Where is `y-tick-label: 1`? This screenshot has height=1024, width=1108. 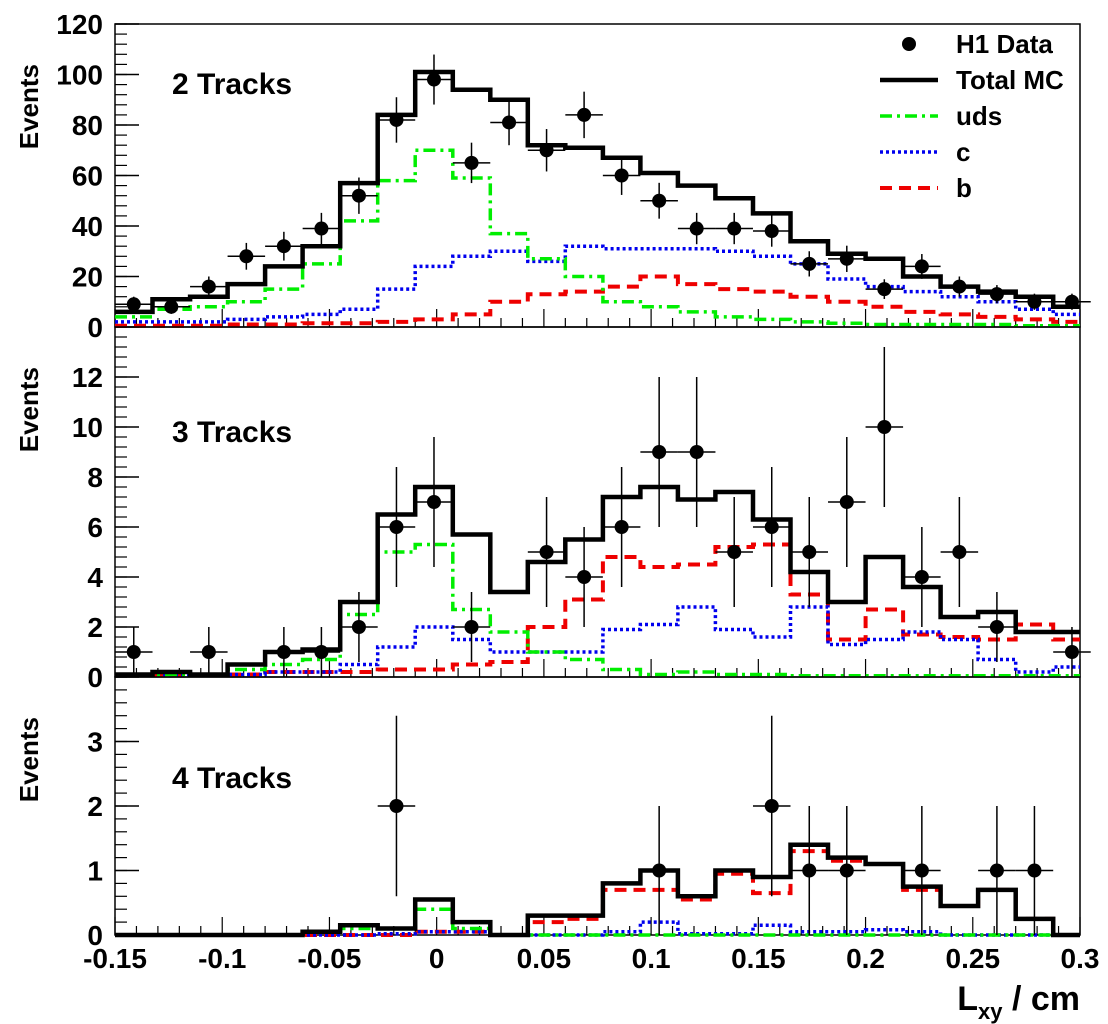 y-tick-label: 1 is located at coordinates (95, 871).